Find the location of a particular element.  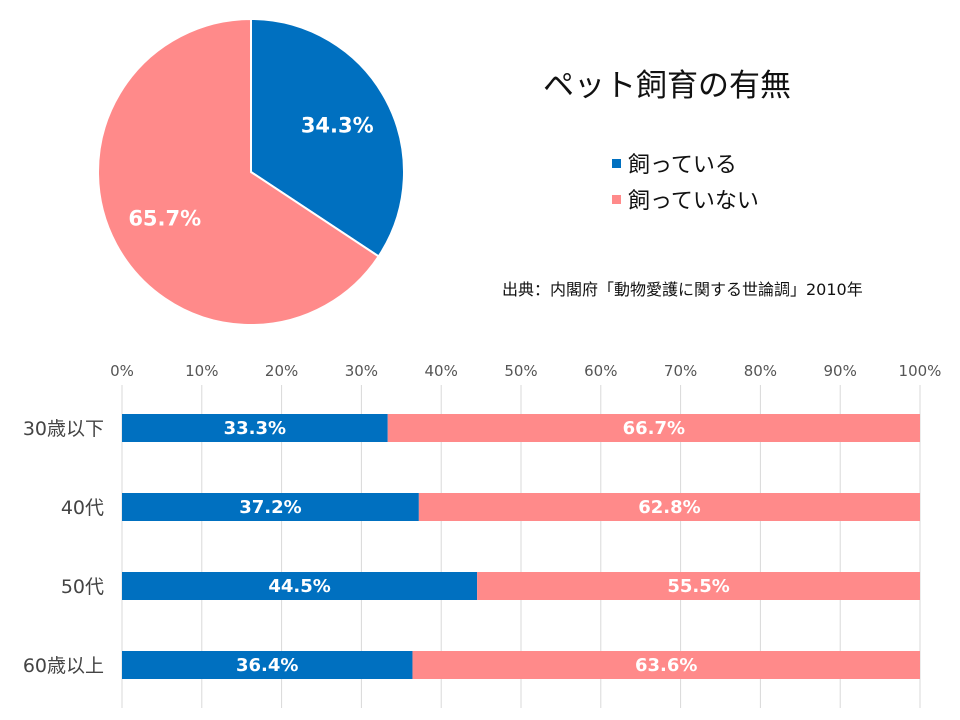

legend-label-not-owning: 飼っていない is located at coordinates (693, 201).